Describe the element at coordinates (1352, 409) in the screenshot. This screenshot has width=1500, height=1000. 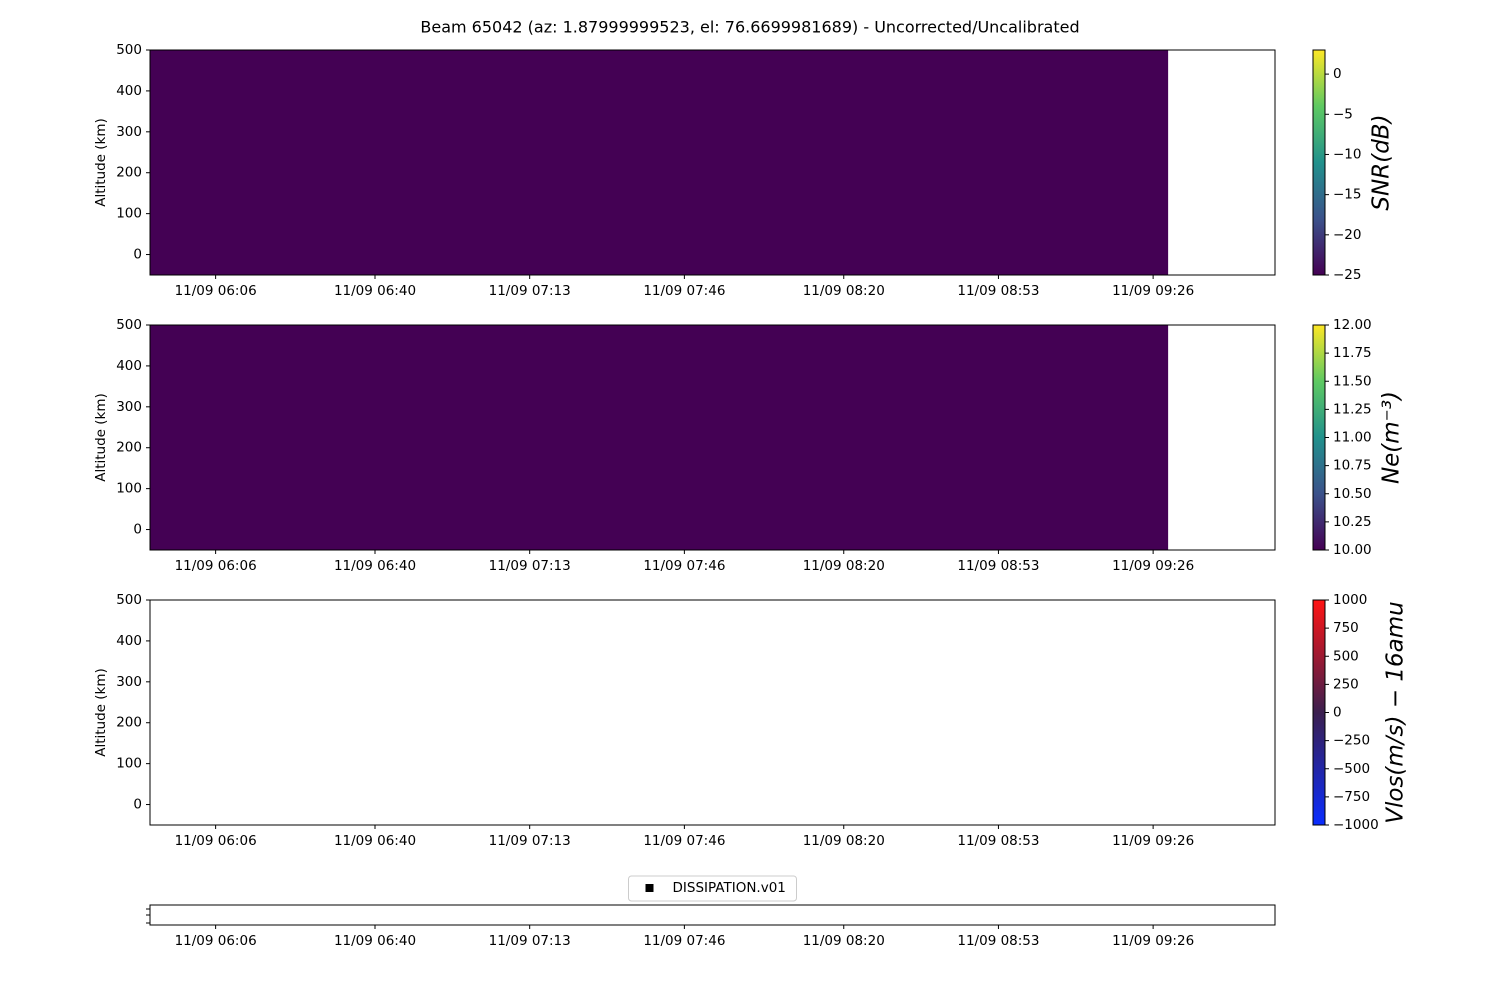
I see `colorbar-tick-label: 11.25` at that location.